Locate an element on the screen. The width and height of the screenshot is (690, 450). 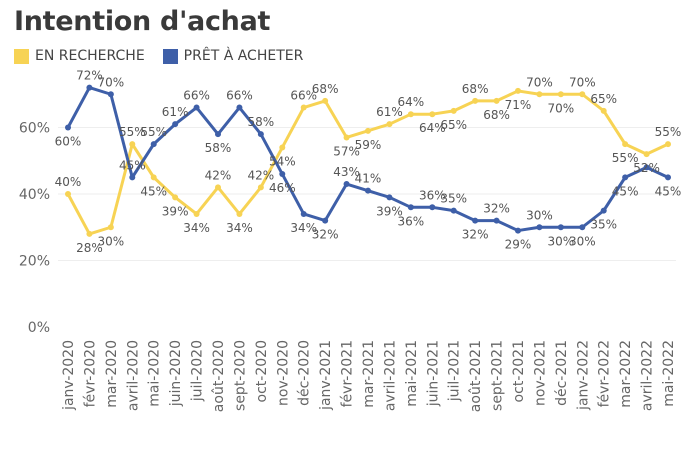
data-label: 68% is located at coordinates (475, 89).